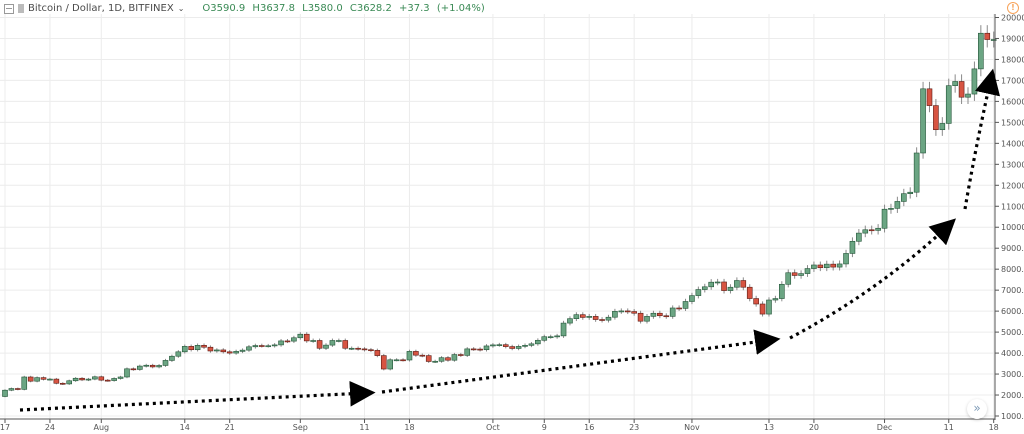  Describe the element at coordinates (181, 8) in the screenshot. I see `chevron-down-icon: ⌄` at that location.